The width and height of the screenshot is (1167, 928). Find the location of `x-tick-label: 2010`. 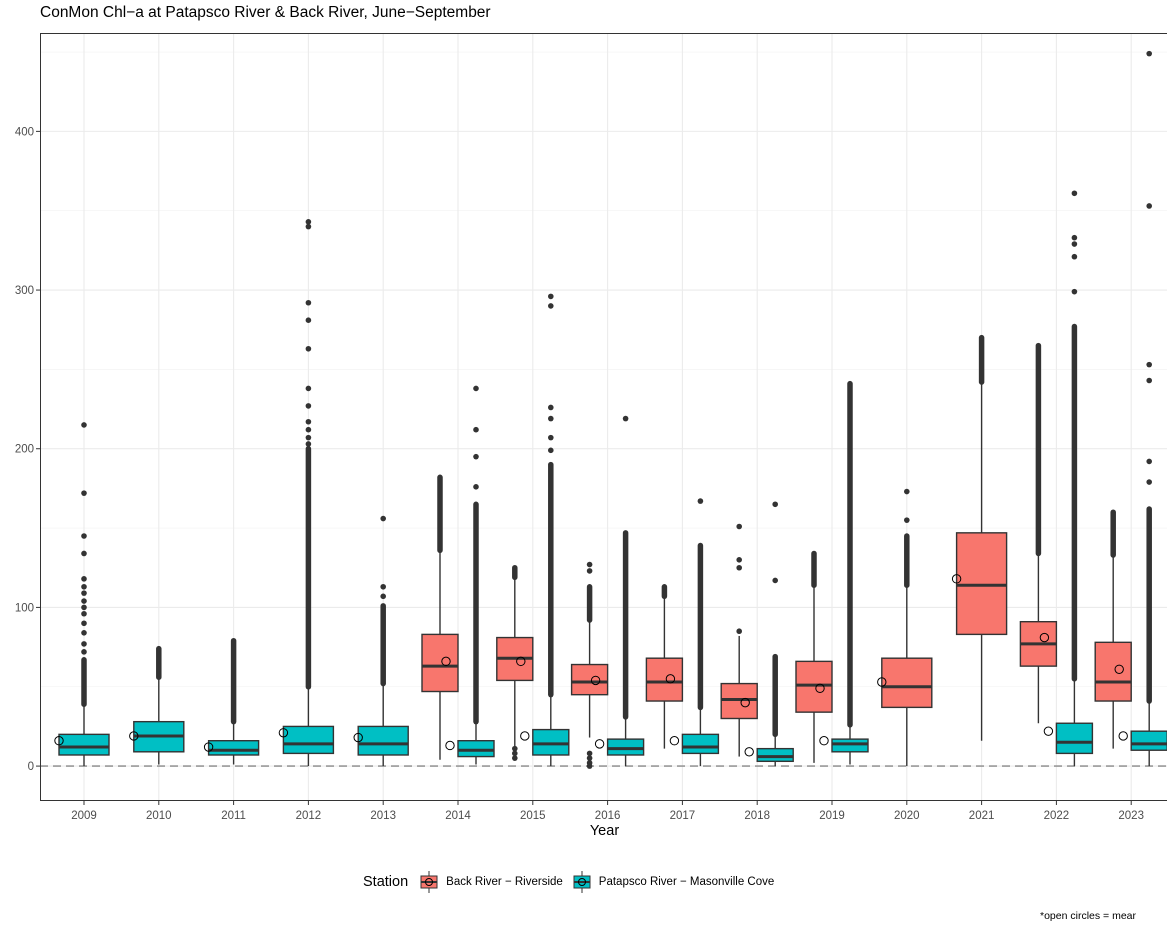

x-tick-label: 2010 is located at coordinates (159, 816).